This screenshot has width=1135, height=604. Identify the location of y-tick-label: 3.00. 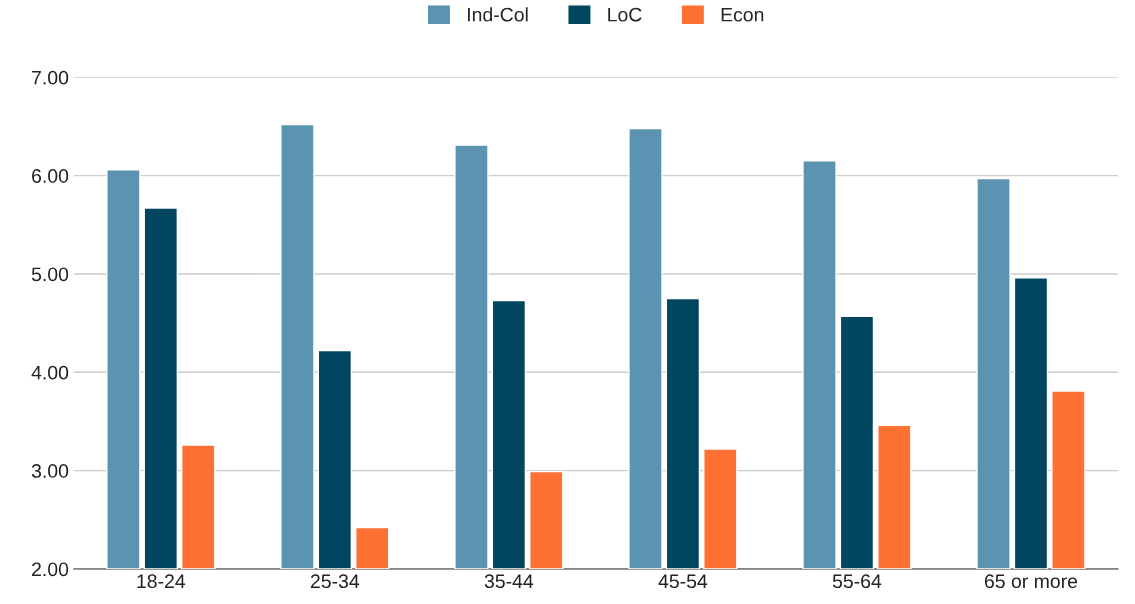
(50, 471).